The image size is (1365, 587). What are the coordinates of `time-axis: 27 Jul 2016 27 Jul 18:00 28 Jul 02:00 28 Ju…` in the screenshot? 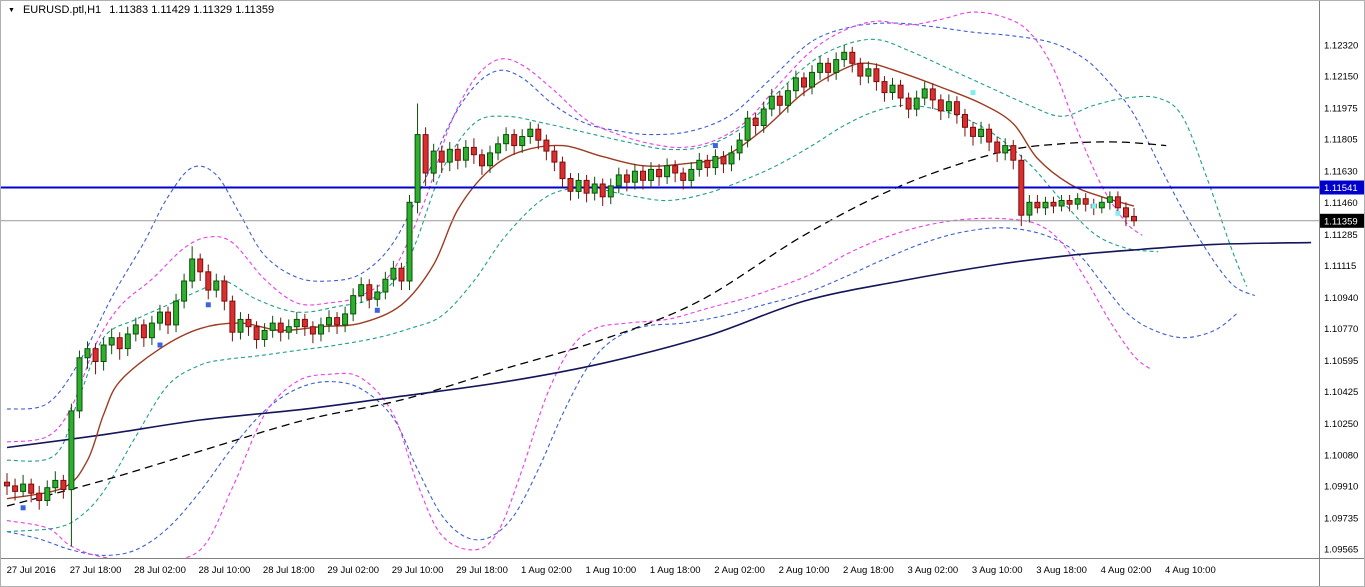 It's located at (611, 570).